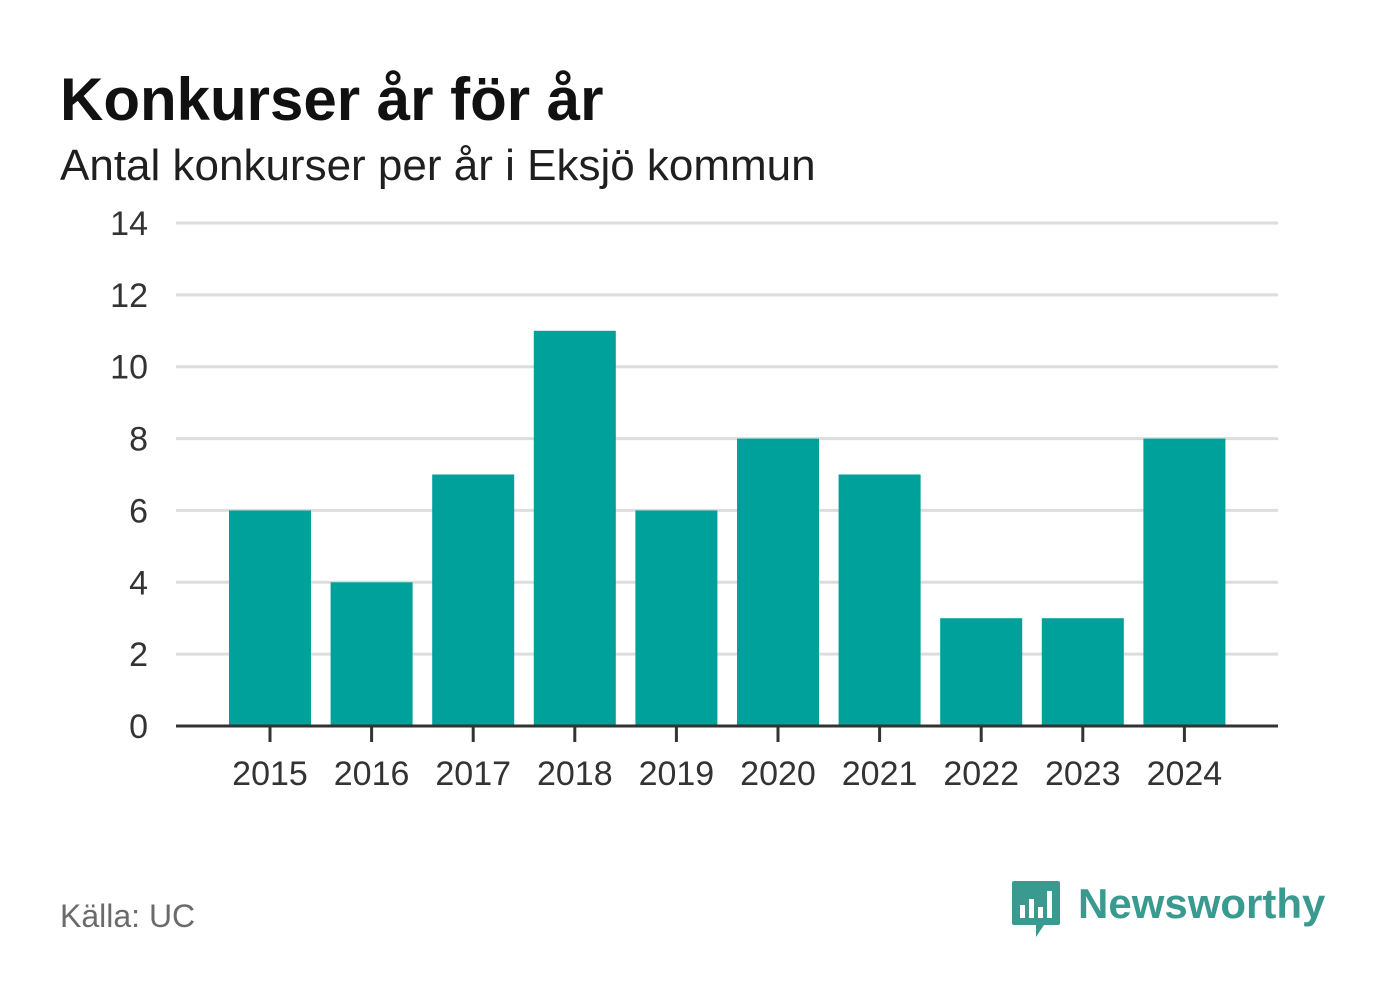 This screenshot has height=999, width=1382. What do you see at coordinates (981, 672) in the screenshot?
I see `bar-2022` at bounding box center [981, 672].